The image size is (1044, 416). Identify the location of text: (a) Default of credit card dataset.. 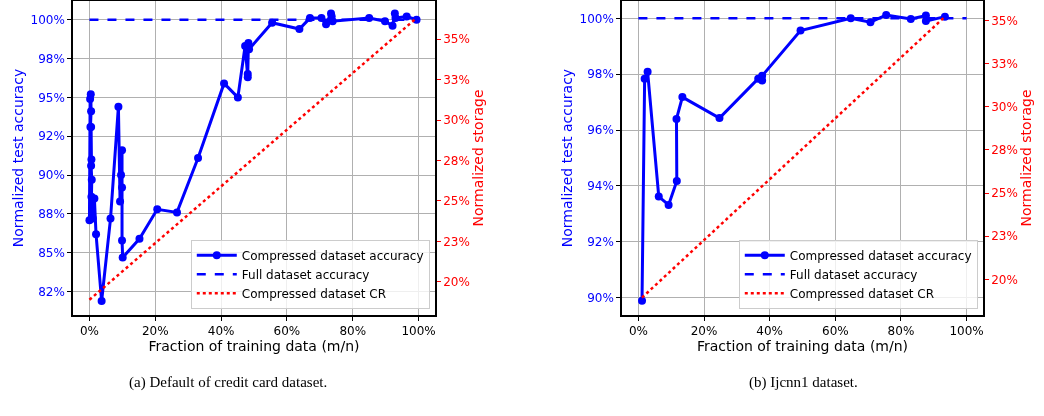
(228, 382).